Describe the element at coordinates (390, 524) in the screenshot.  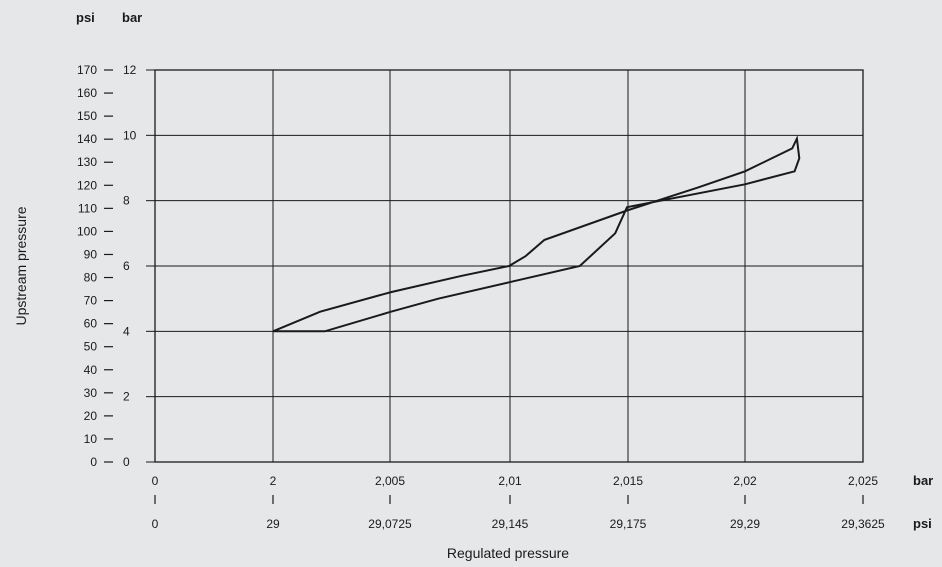
I see `x-psi-tick-label: 29,0725` at that location.